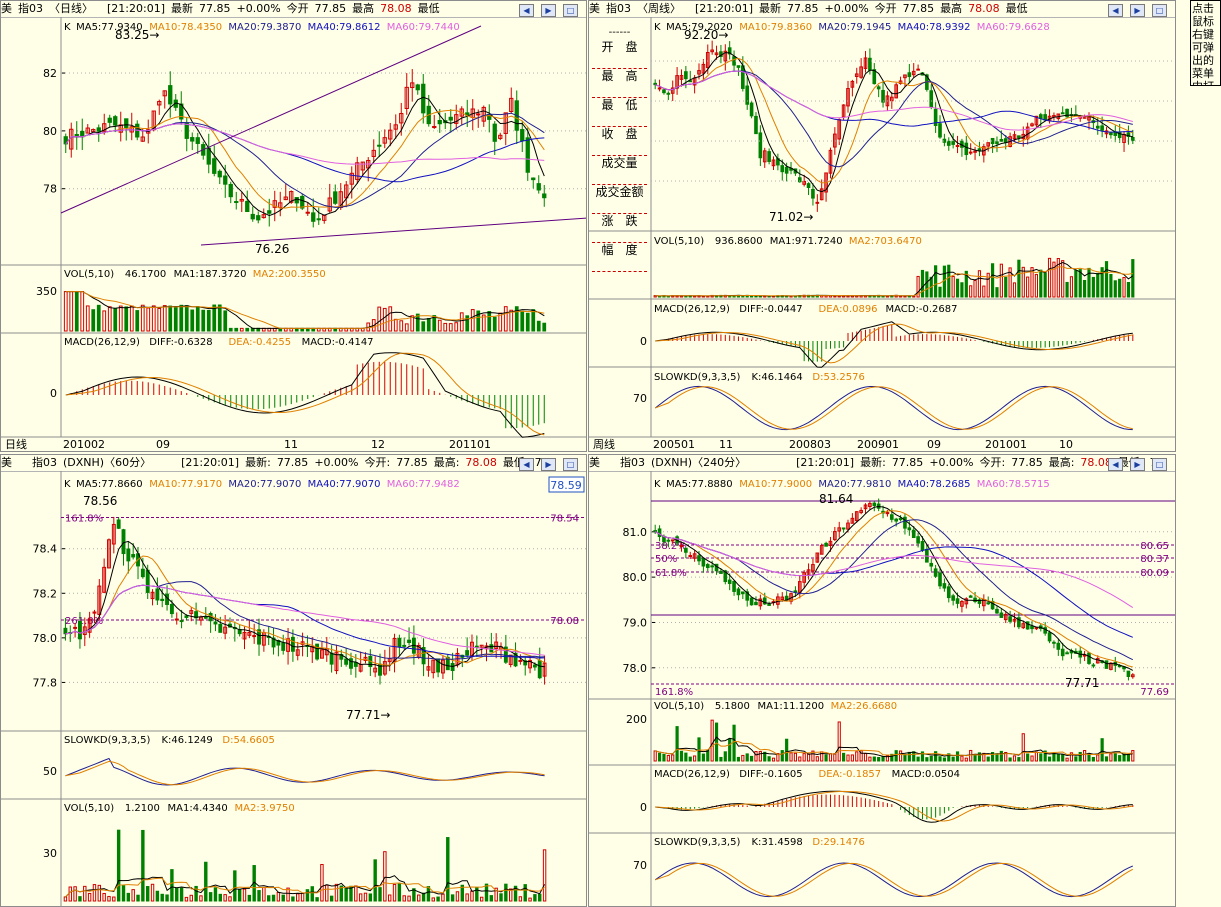  Describe the element at coordinates (289, 274) in the screenshot. I see `indicator-header: MA2:200.3550` at that location.